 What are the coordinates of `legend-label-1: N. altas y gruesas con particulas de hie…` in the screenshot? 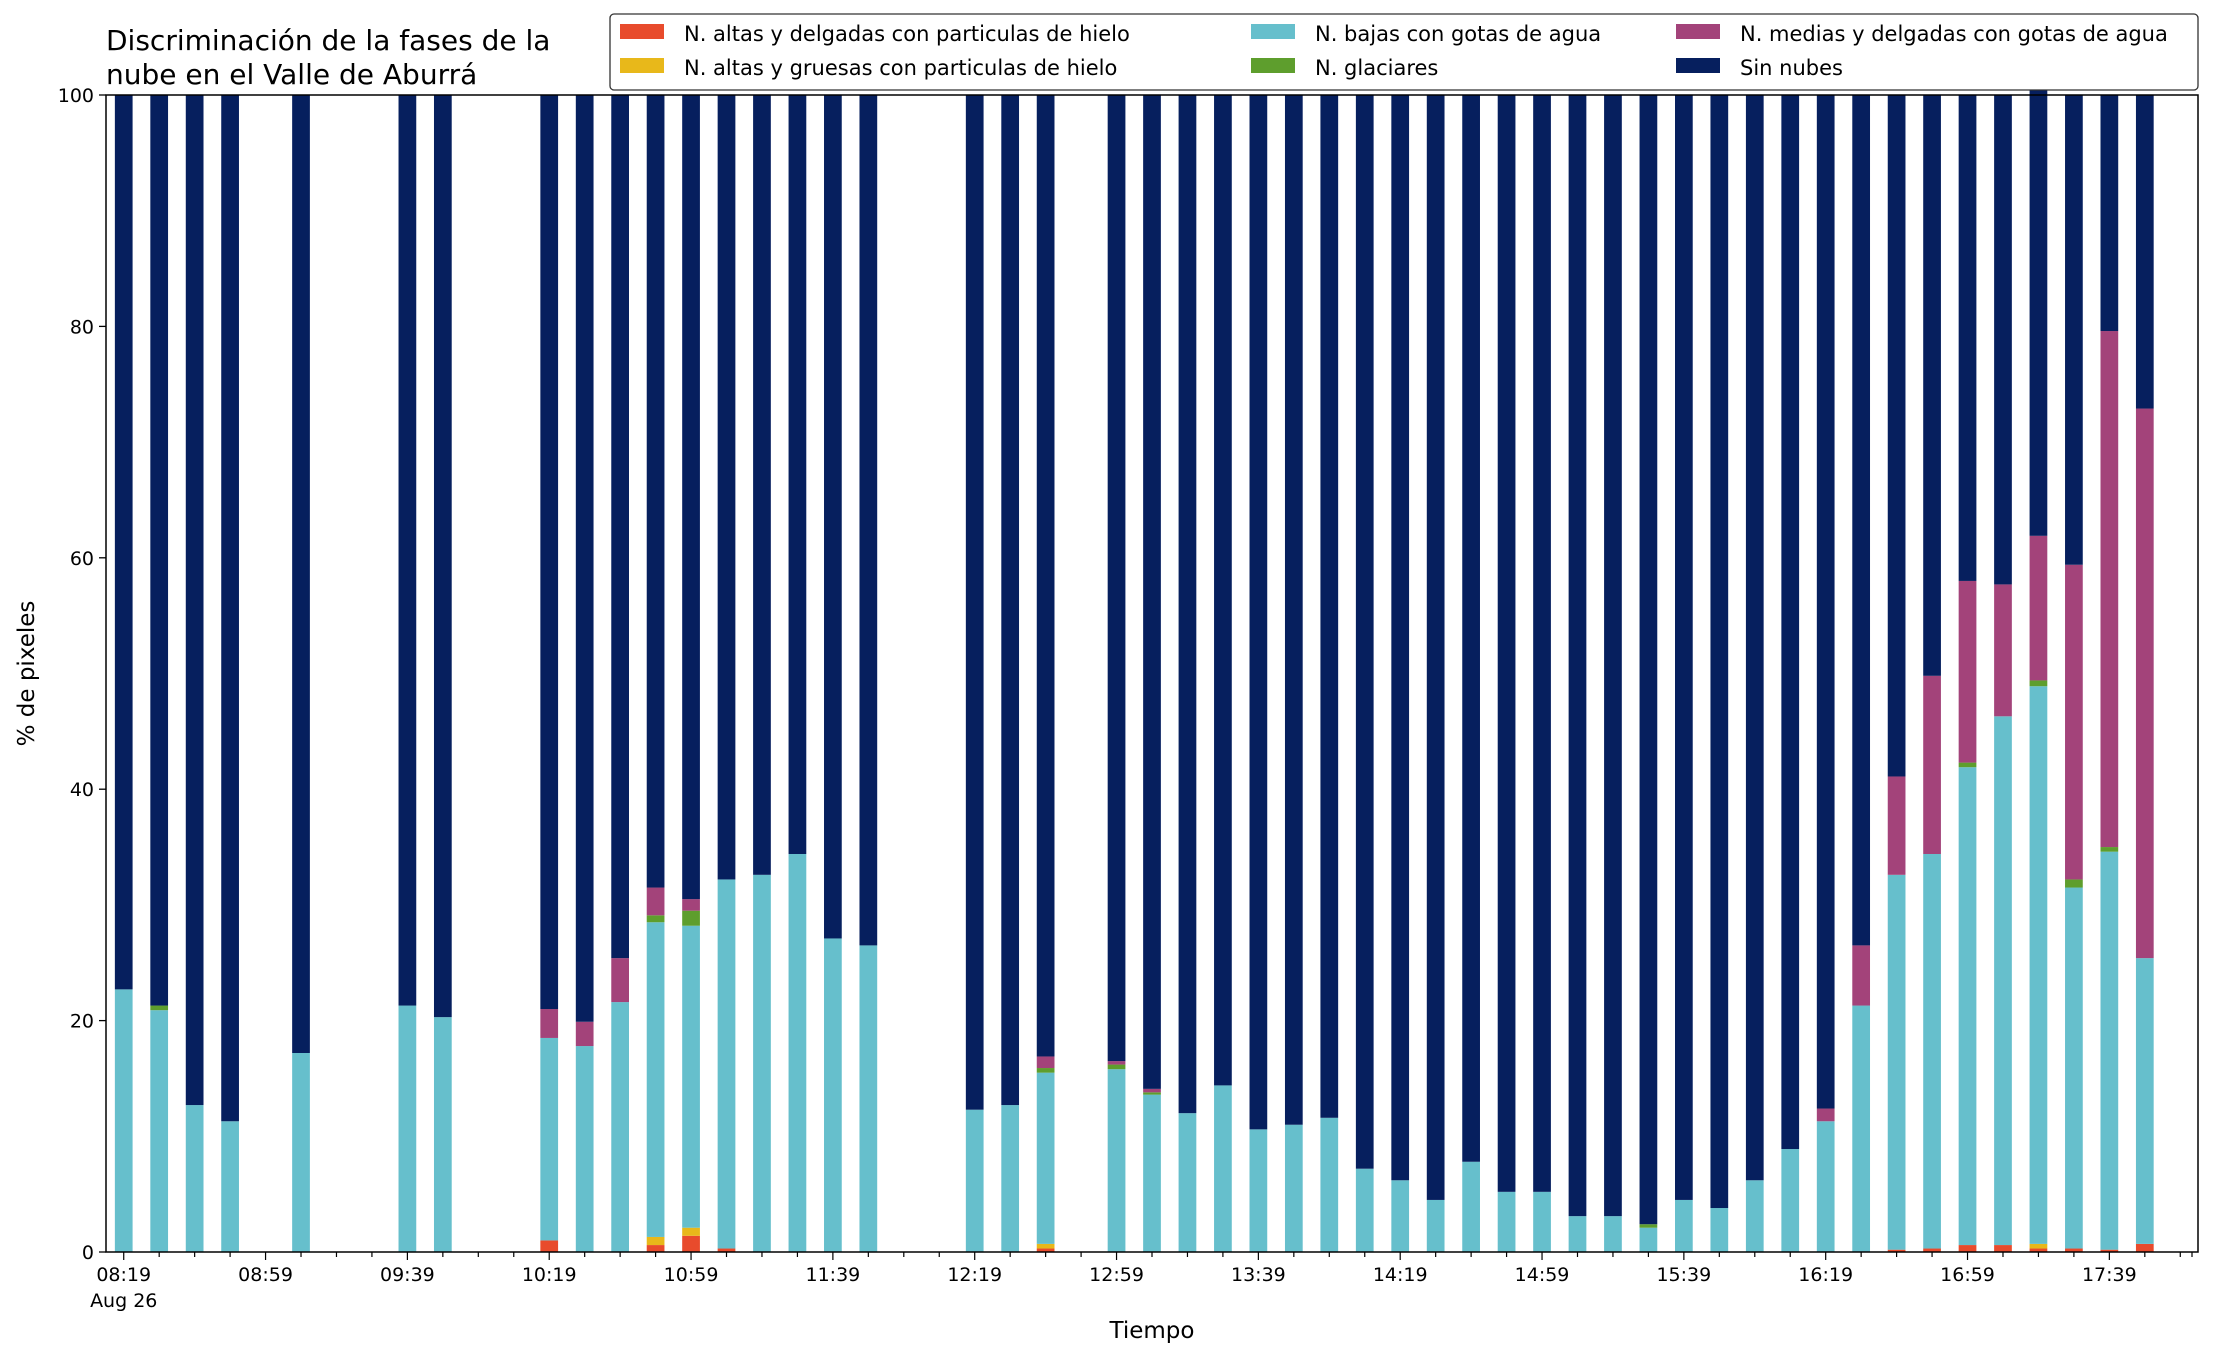 It's located at (900, 68).